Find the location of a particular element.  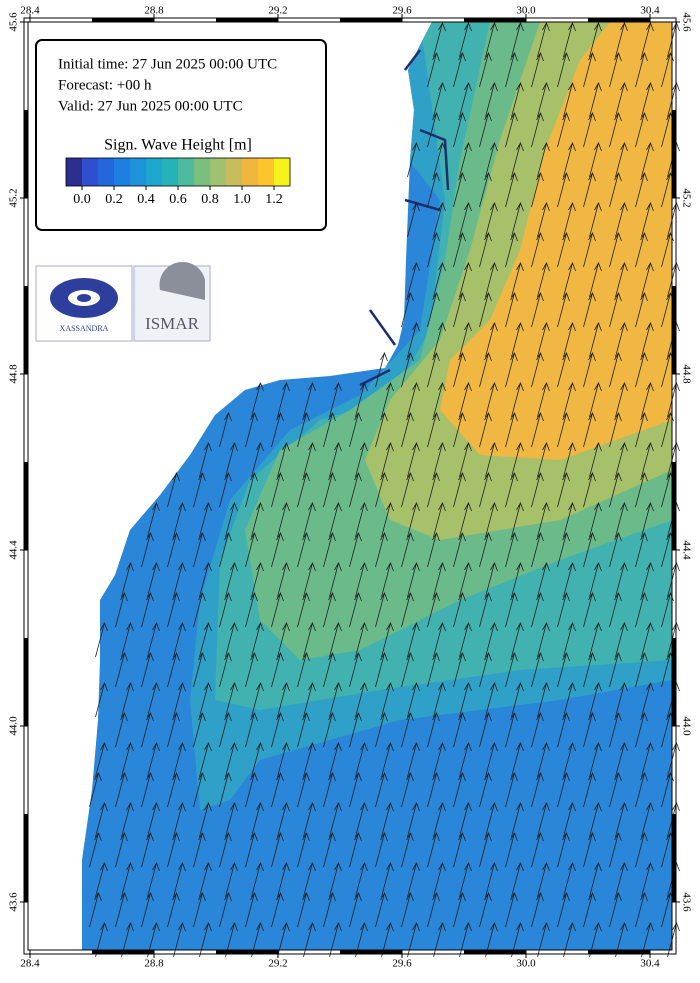

lat-label: 45.2 is located at coordinates (14, 197).